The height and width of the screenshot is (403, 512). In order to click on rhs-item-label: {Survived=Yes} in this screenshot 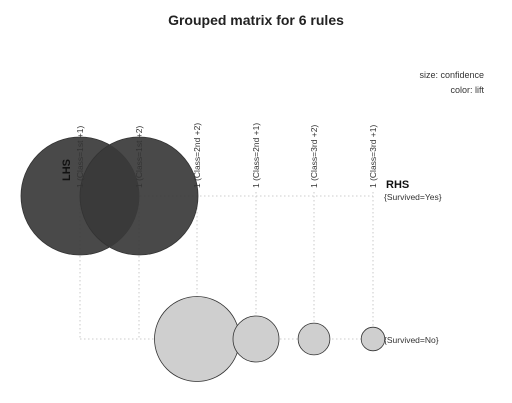, I will do `click(413, 197)`.